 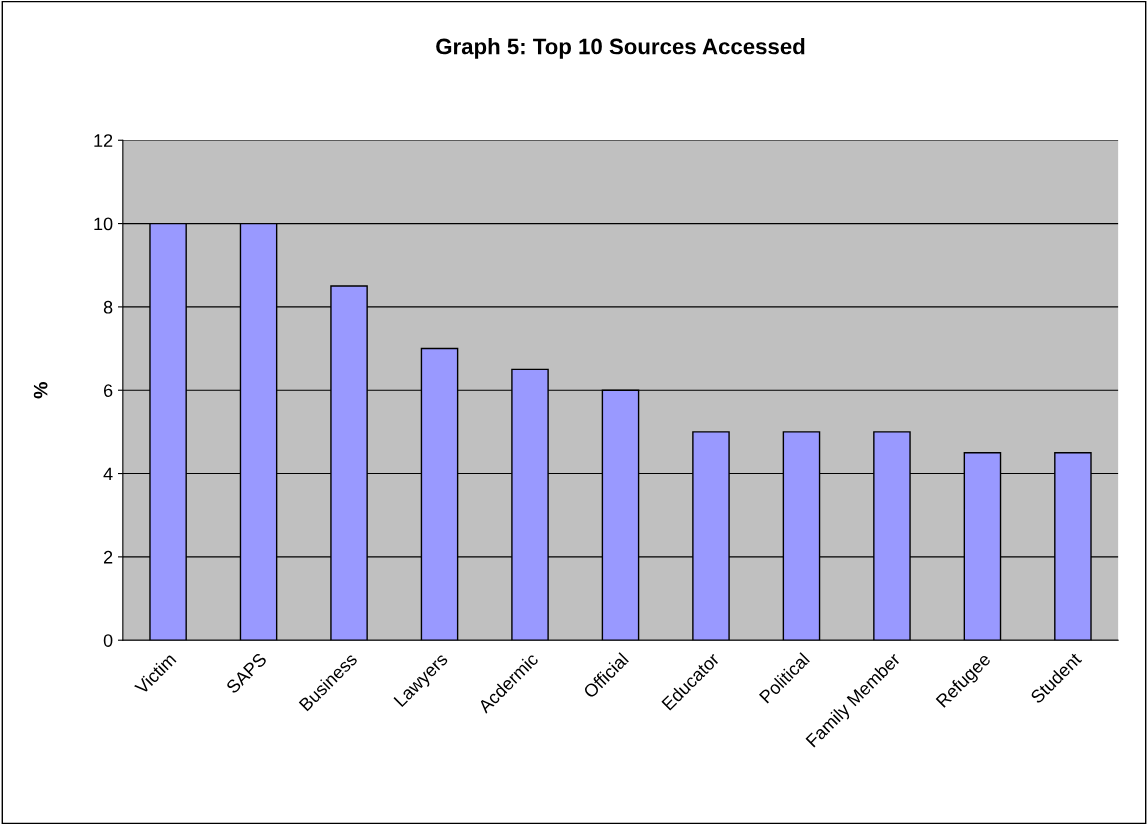 What do you see at coordinates (103, 140) in the screenshot?
I see `y-tick-label: 12` at bounding box center [103, 140].